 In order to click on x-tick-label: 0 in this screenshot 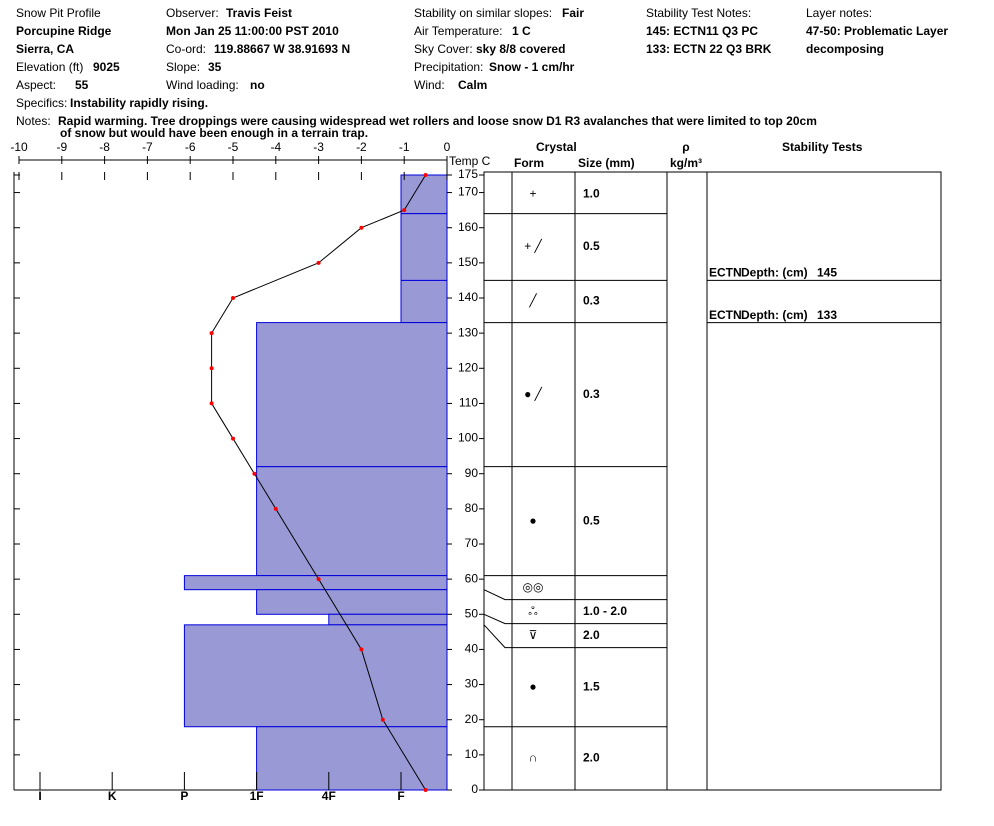, I will do `click(447, 147)`.